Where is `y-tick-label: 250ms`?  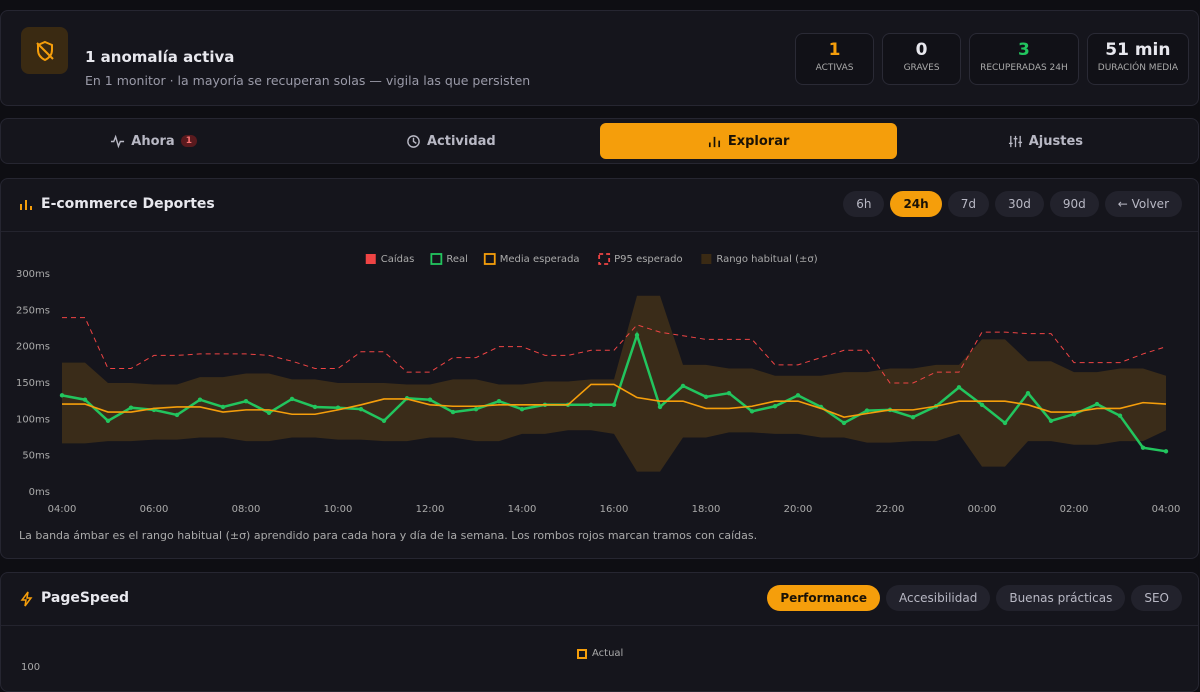
y-tick-label: 250ms is located at coordinates (33, 310).